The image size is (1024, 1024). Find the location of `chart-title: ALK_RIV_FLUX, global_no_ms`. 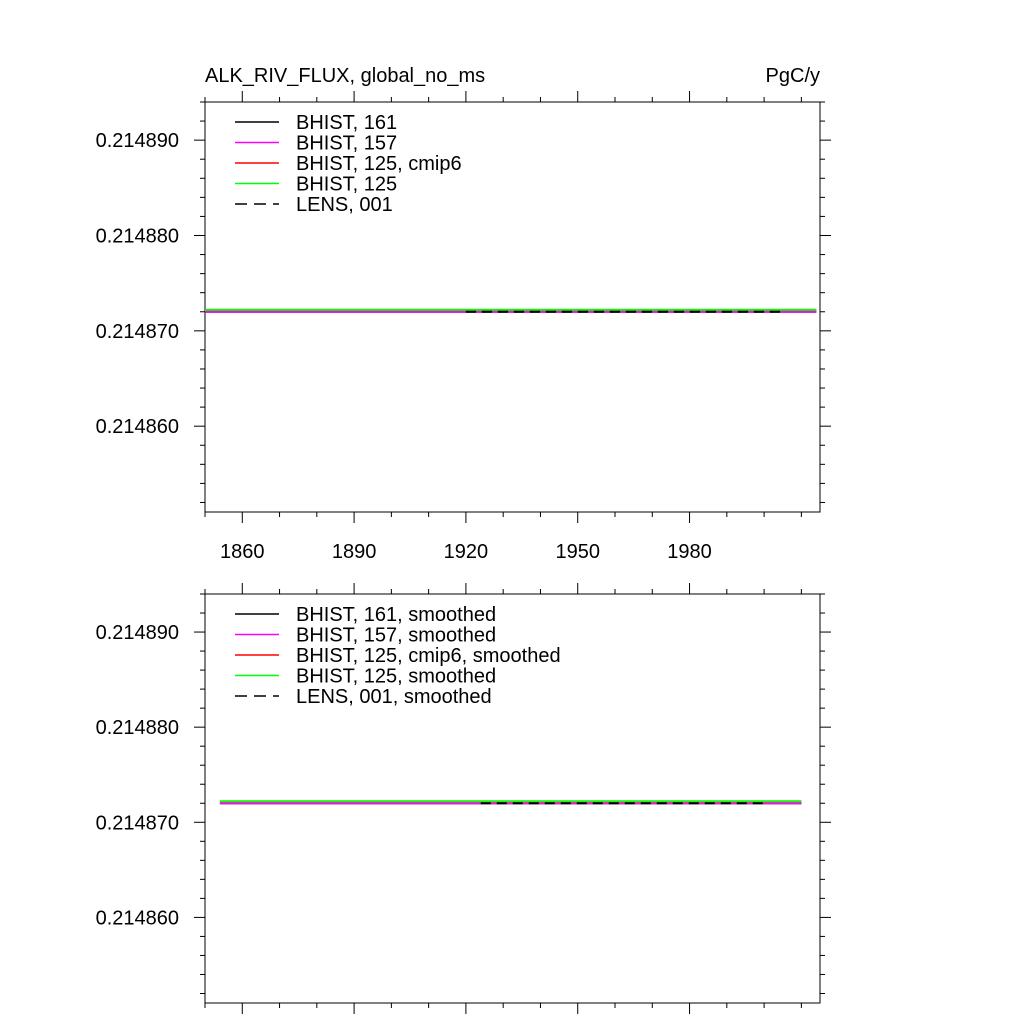

chart-title: ALK_RIV_FLUX, global_no_ms is located at coordinates (345, 76).